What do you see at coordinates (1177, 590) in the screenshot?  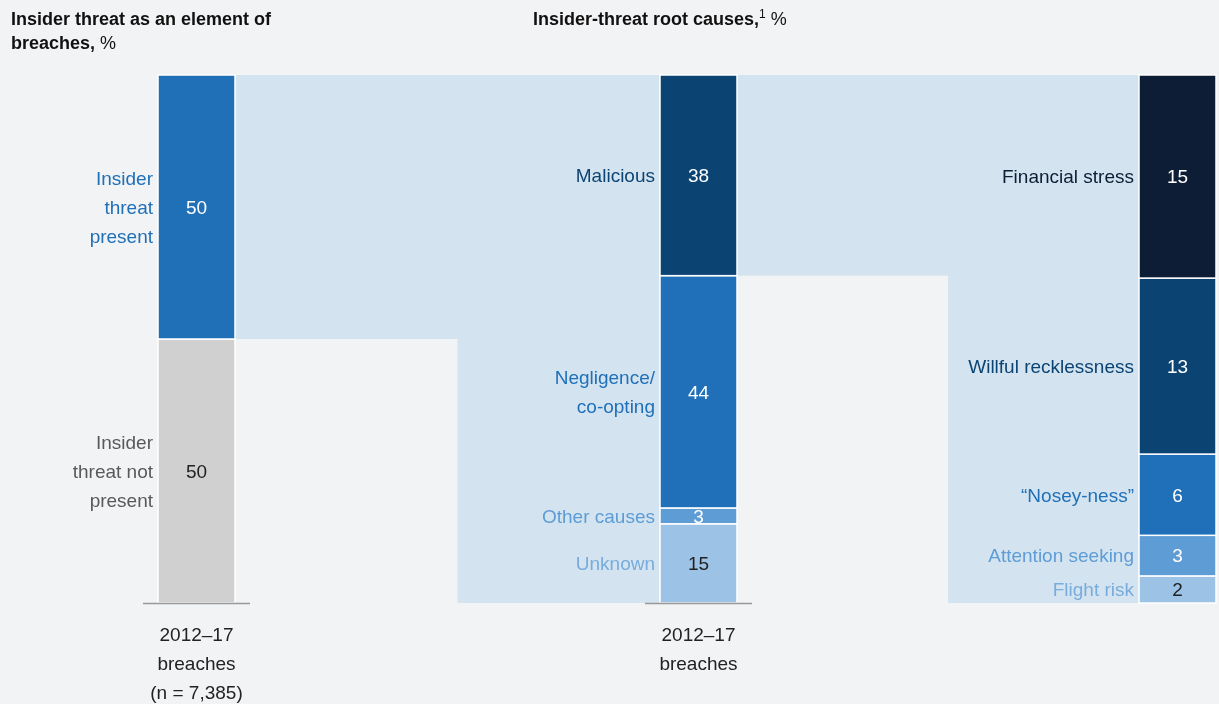 I see `data-label: 2` at bounding box center [1177, 590].